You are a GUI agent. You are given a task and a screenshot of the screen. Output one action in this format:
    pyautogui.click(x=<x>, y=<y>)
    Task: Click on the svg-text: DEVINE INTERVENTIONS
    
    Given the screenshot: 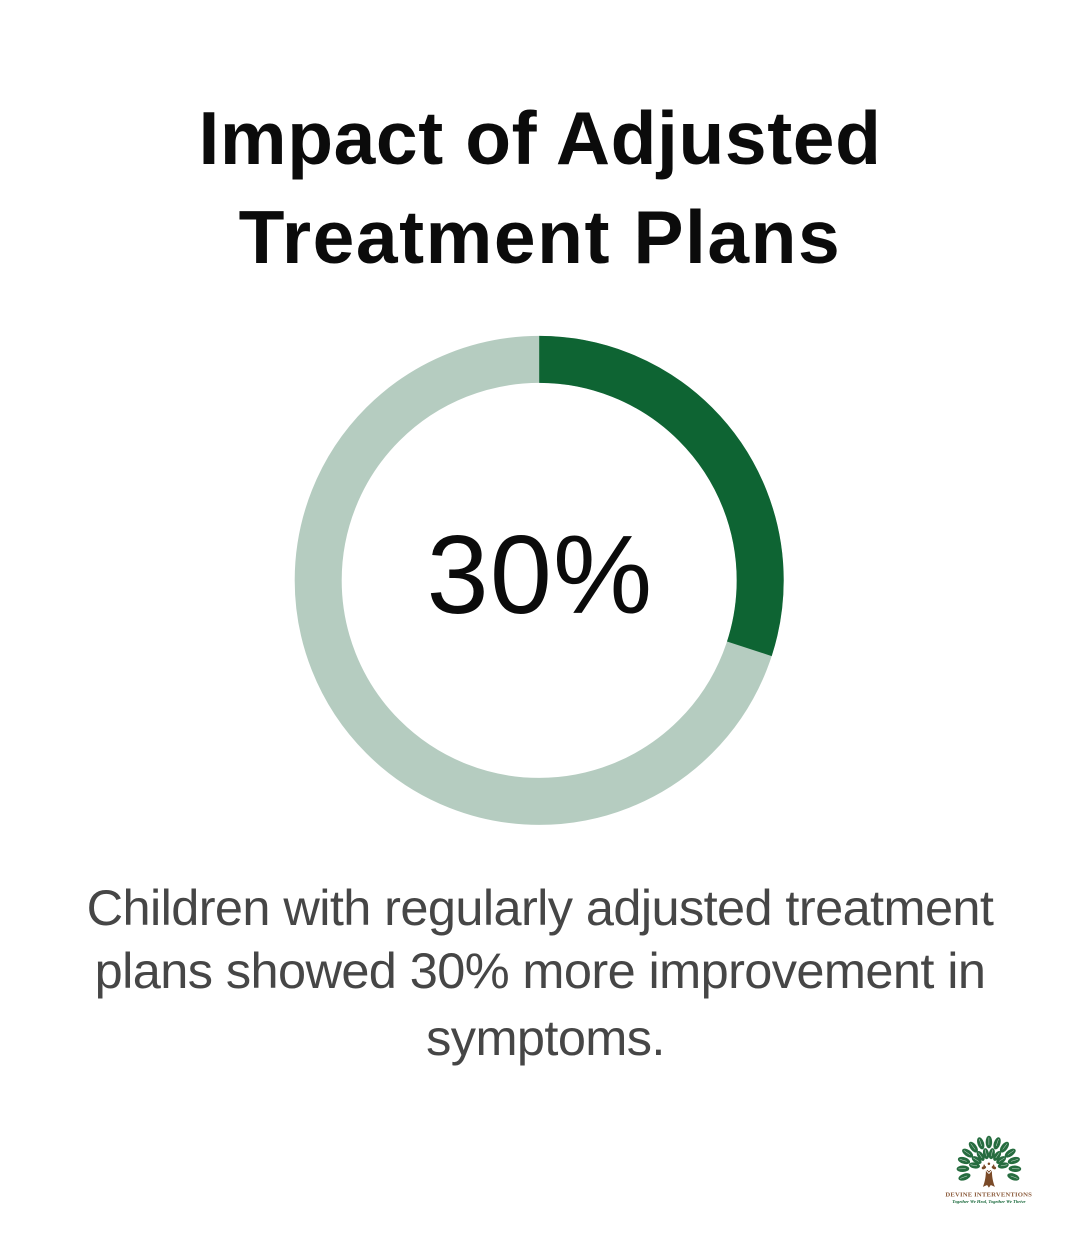 What is the action you would take?
    pyautogui.click(x=988, y=1194)
    